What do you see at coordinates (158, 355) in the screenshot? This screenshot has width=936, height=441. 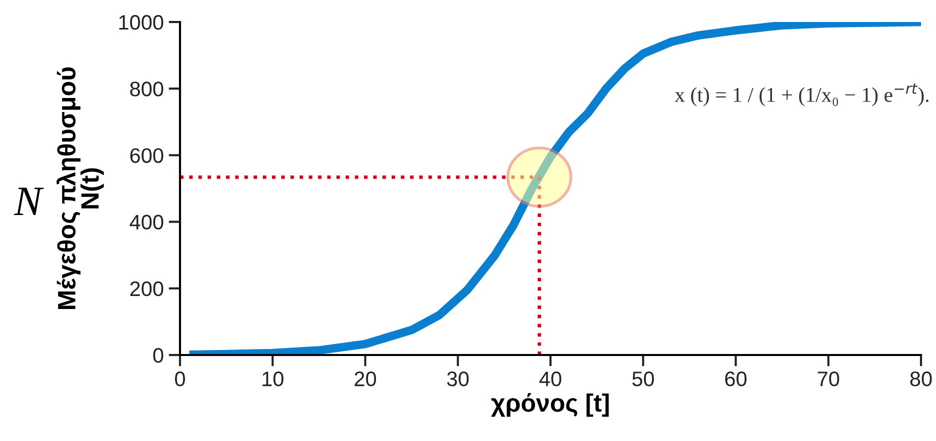 I see `y-tick-label: 0` at bounding box center [158, 355].